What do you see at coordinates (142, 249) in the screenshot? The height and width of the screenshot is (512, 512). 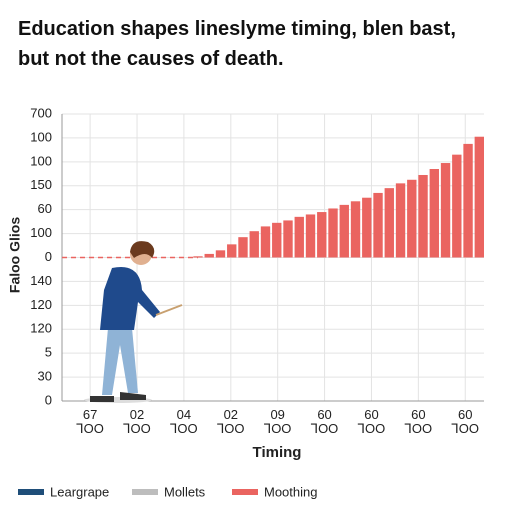 I see `hair` at bounding box center [142, 249].